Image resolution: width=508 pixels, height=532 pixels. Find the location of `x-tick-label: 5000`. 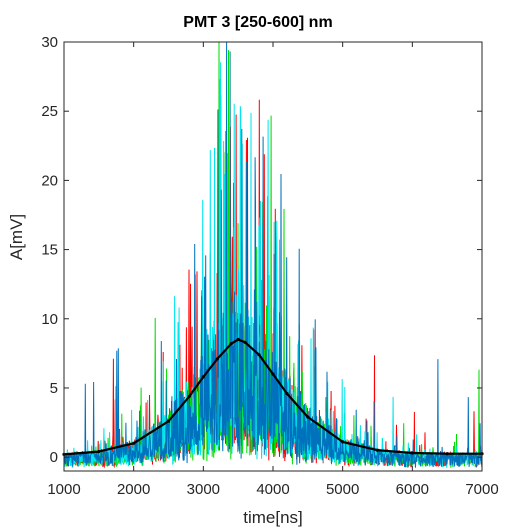

x-tick-label: 5000 is located at coordinates (342, 489).